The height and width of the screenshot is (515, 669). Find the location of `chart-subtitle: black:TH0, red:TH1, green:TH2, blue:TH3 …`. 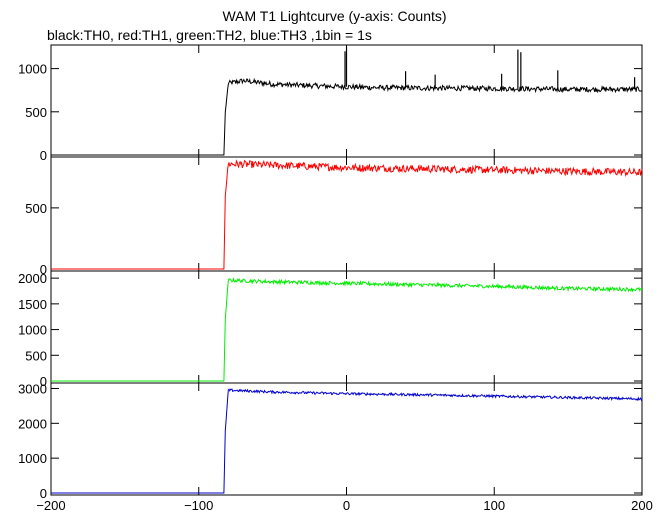

chart-subtitle: black:TH0, red:TH1, green:TH2, blue:TH3 … is located at coordinates (209, 35).